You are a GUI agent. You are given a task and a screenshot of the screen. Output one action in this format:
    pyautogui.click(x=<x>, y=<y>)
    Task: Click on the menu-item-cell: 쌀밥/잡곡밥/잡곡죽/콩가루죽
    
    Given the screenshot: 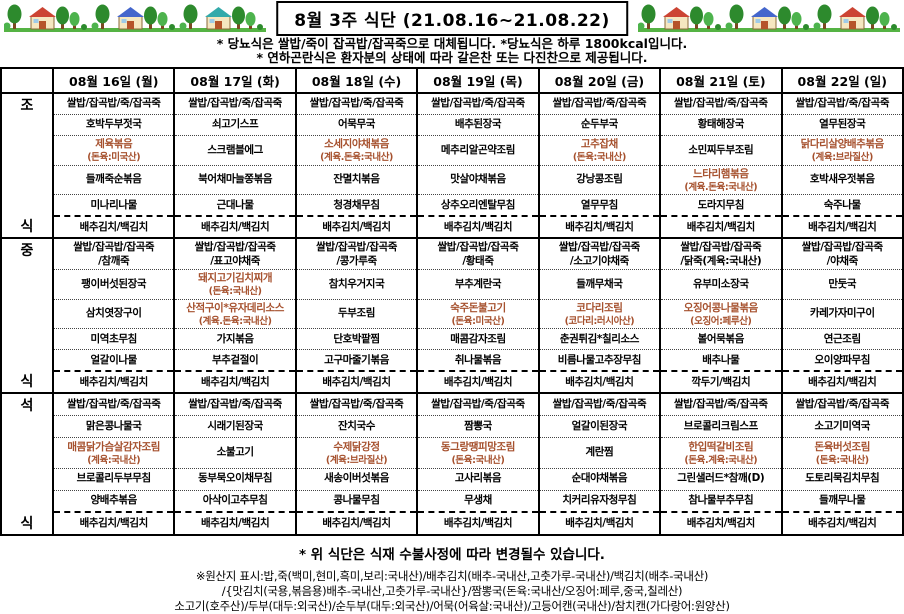 What is the action you would take?
    pyautogui.click(x=356, y=253)
    